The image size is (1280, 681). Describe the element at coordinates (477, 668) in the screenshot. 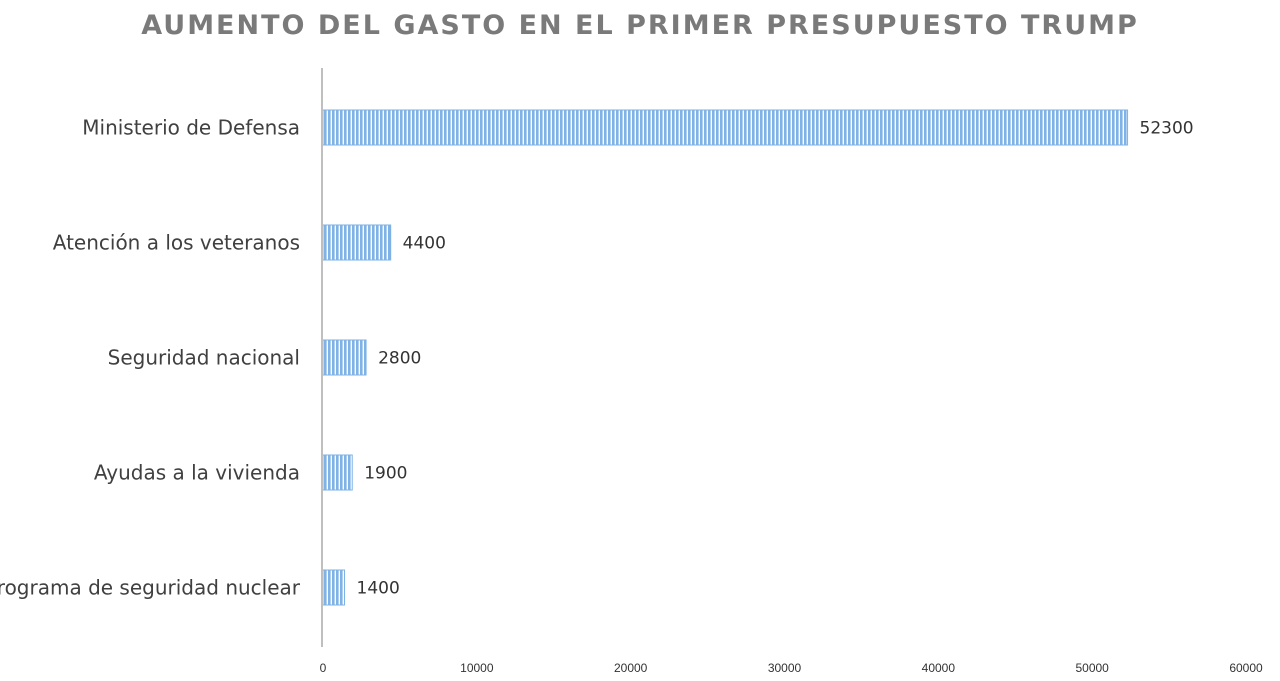

I see `x-tick-label: 10000` at that location.